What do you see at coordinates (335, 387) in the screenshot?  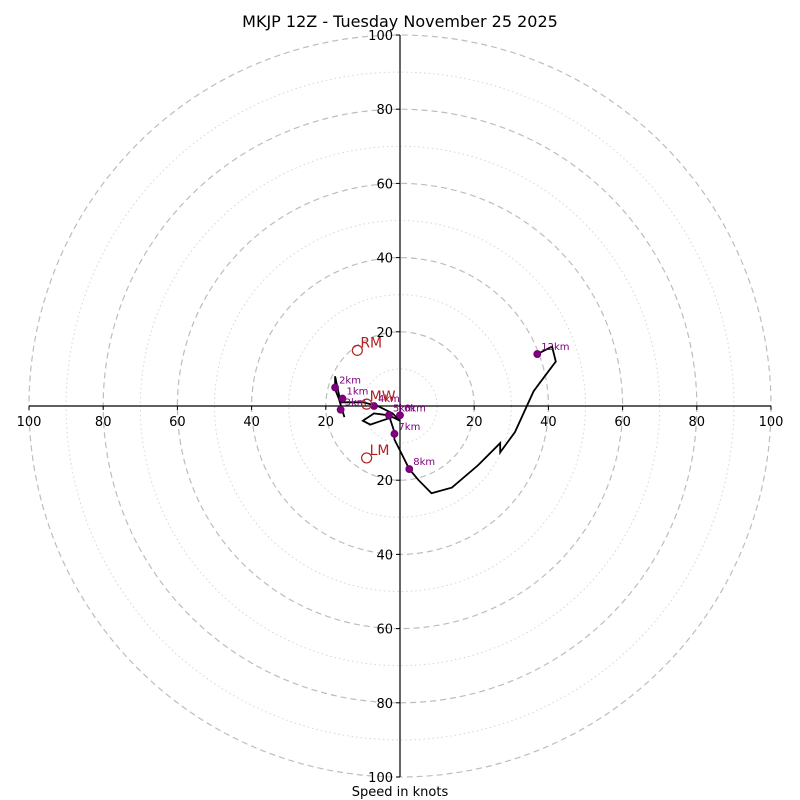 I see `height-marker-2km` at bounding box center [335, 387].